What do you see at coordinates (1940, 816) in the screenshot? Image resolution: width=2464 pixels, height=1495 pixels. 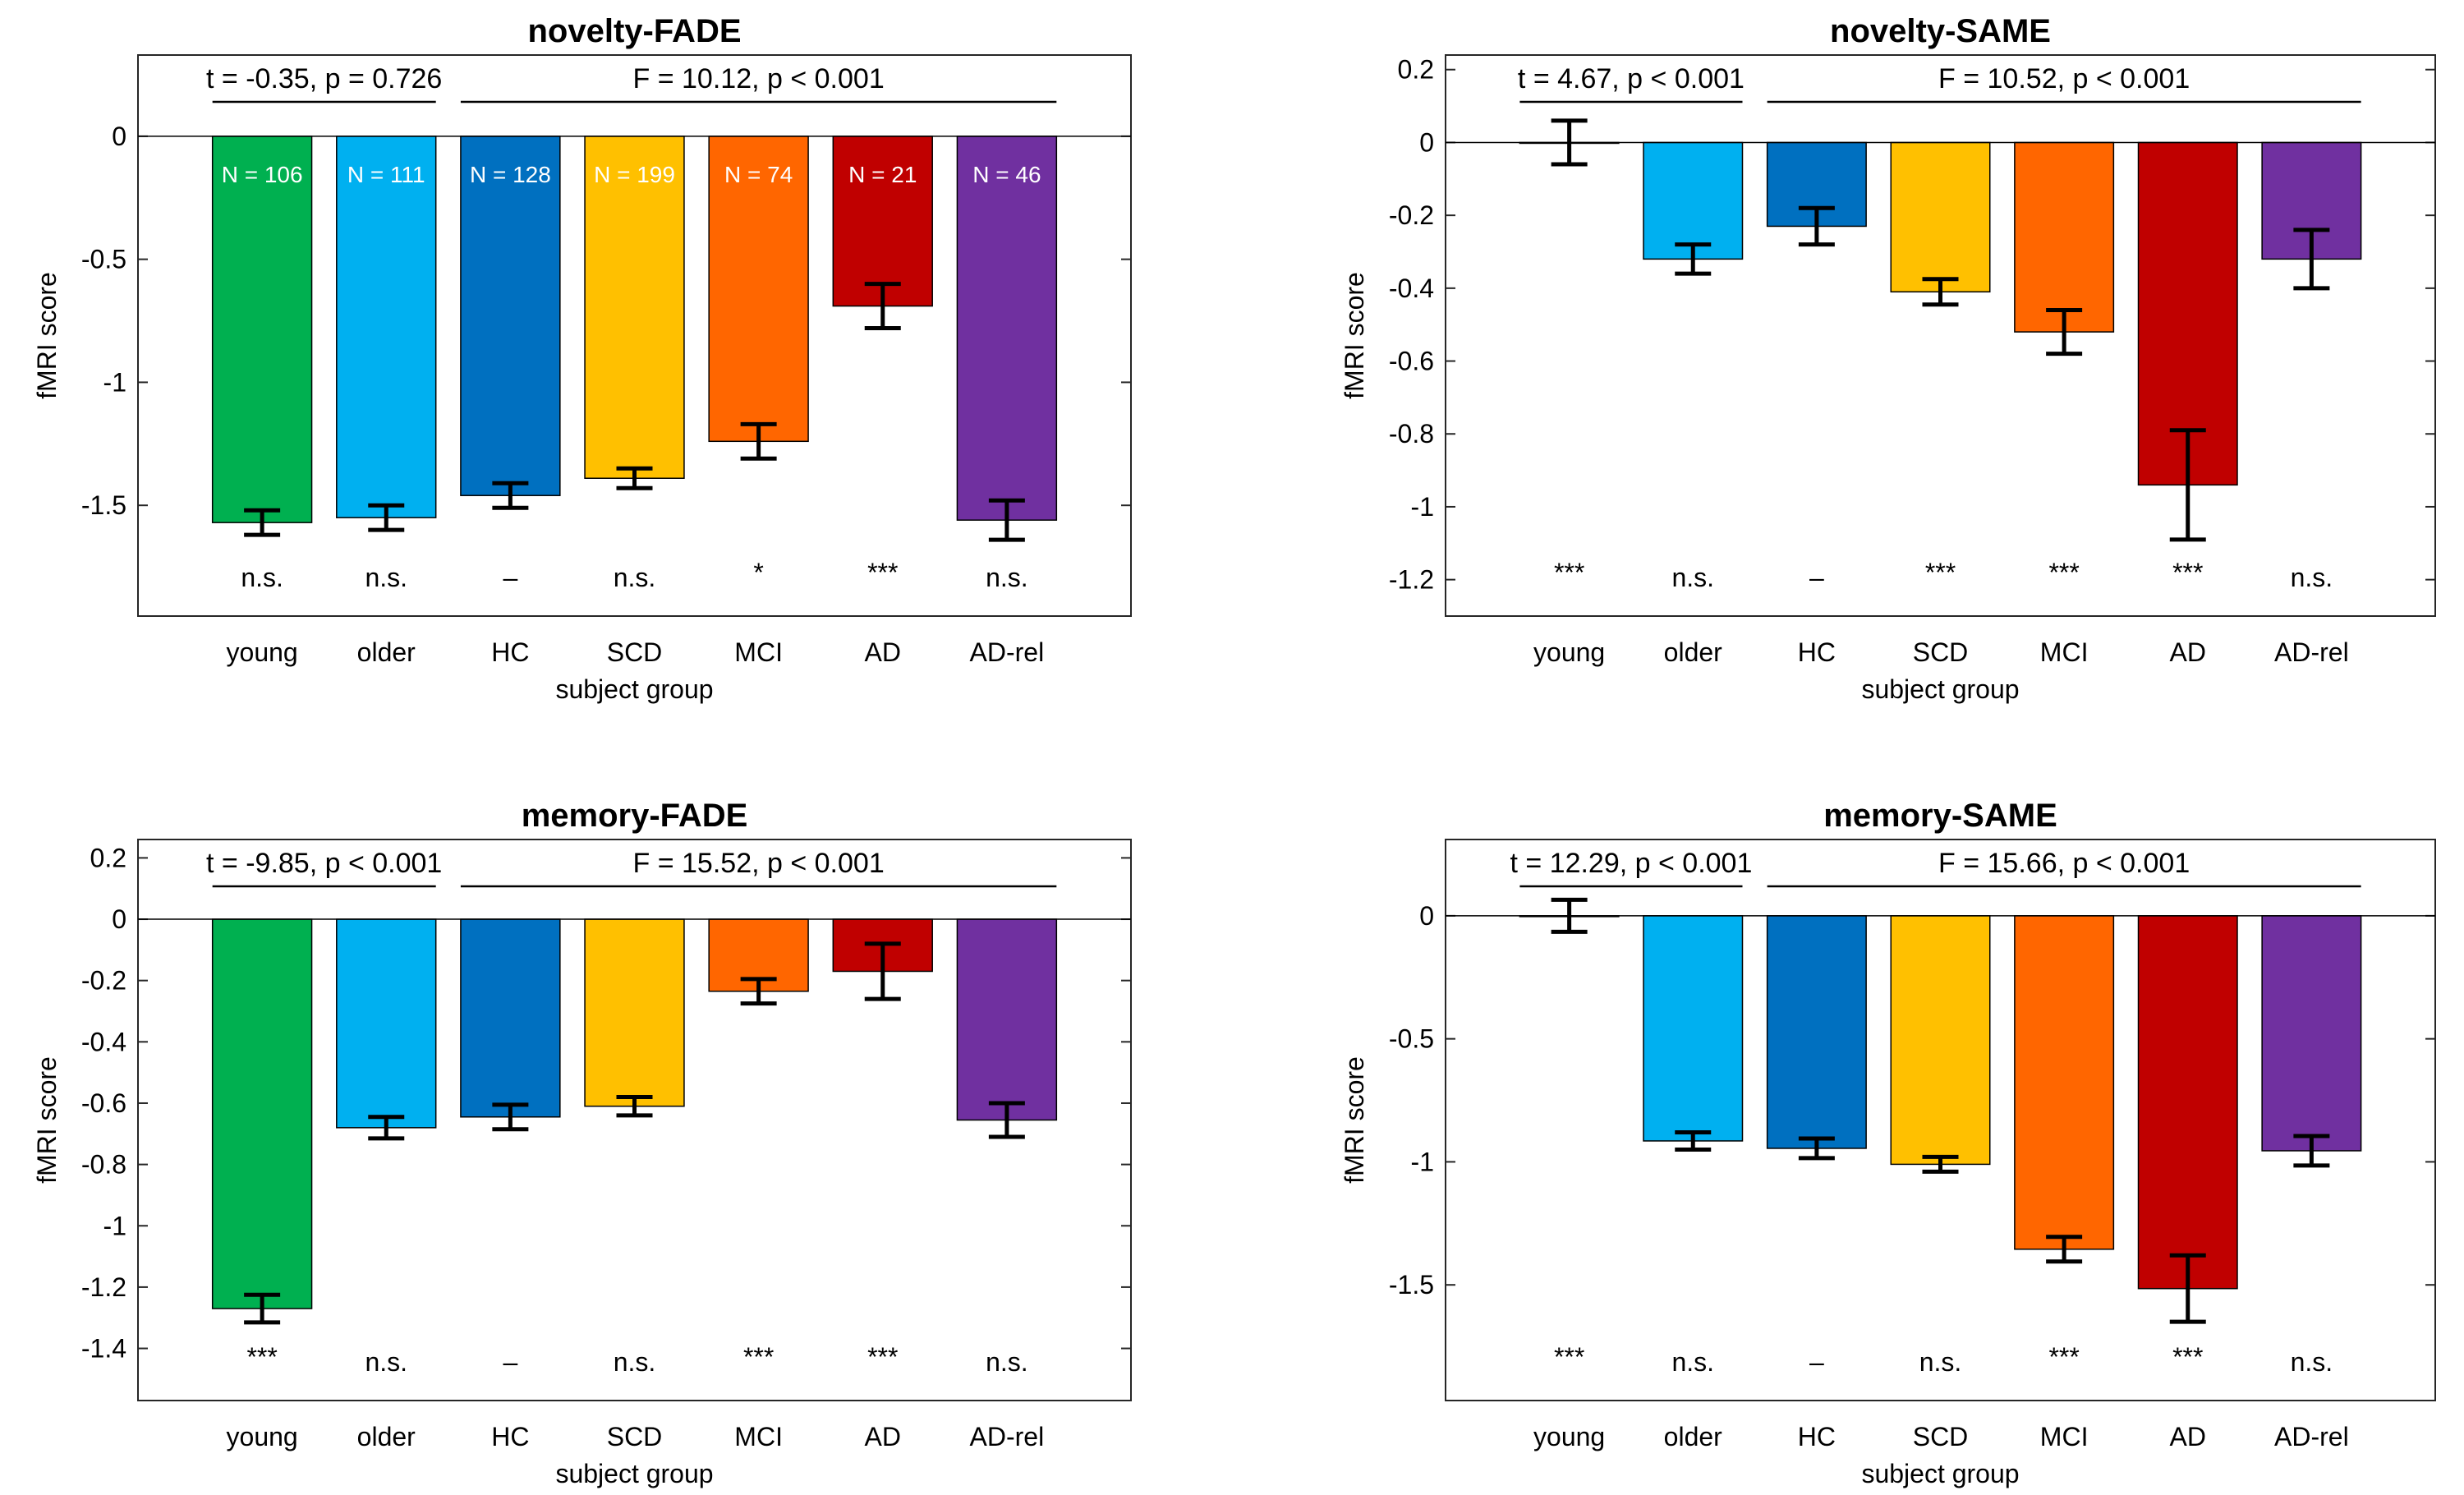 I see `chart-title: memory-SAME` at bounding box center [1940, 816].